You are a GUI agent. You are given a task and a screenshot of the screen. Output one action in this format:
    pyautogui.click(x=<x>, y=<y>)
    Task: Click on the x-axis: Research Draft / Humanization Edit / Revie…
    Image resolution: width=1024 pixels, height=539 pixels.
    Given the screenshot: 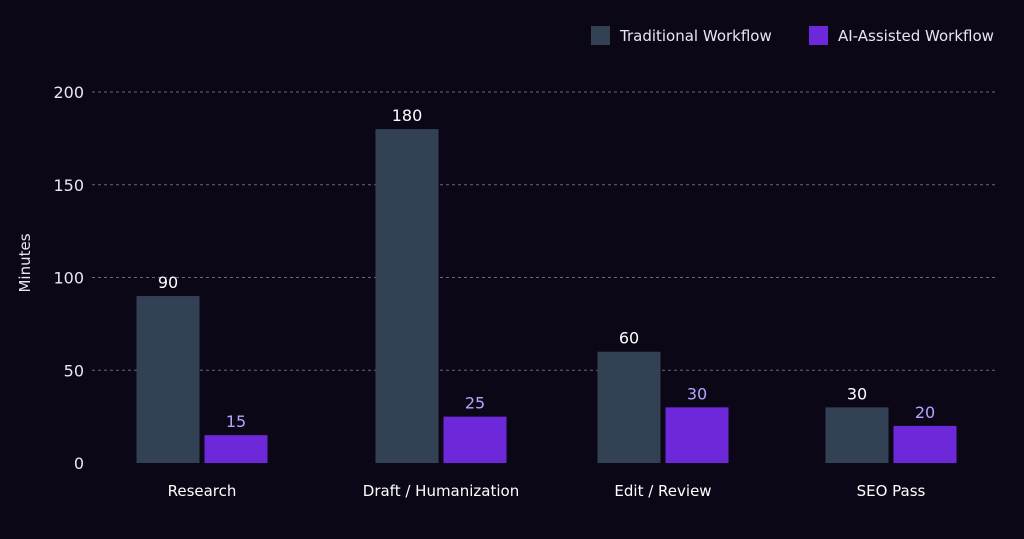 What is the action you would take?
    pyautogui.click(x=547, y=491)
    